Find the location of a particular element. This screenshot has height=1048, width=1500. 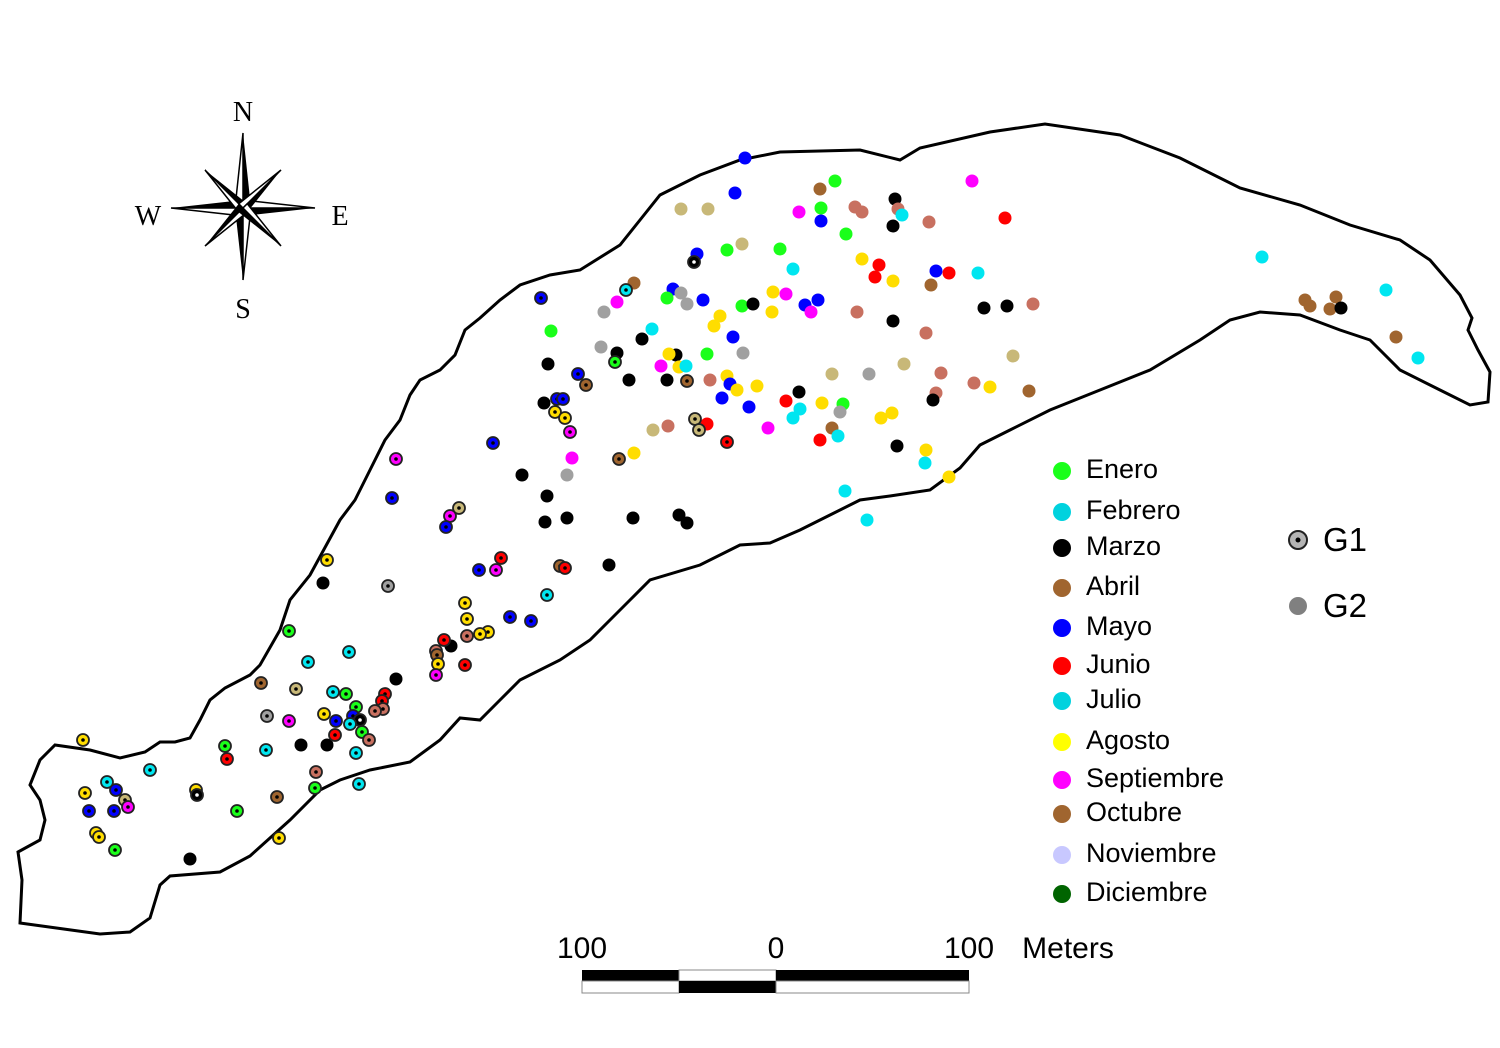

legend-label-mayo: Mayo is located at coordinates (1119, 626).